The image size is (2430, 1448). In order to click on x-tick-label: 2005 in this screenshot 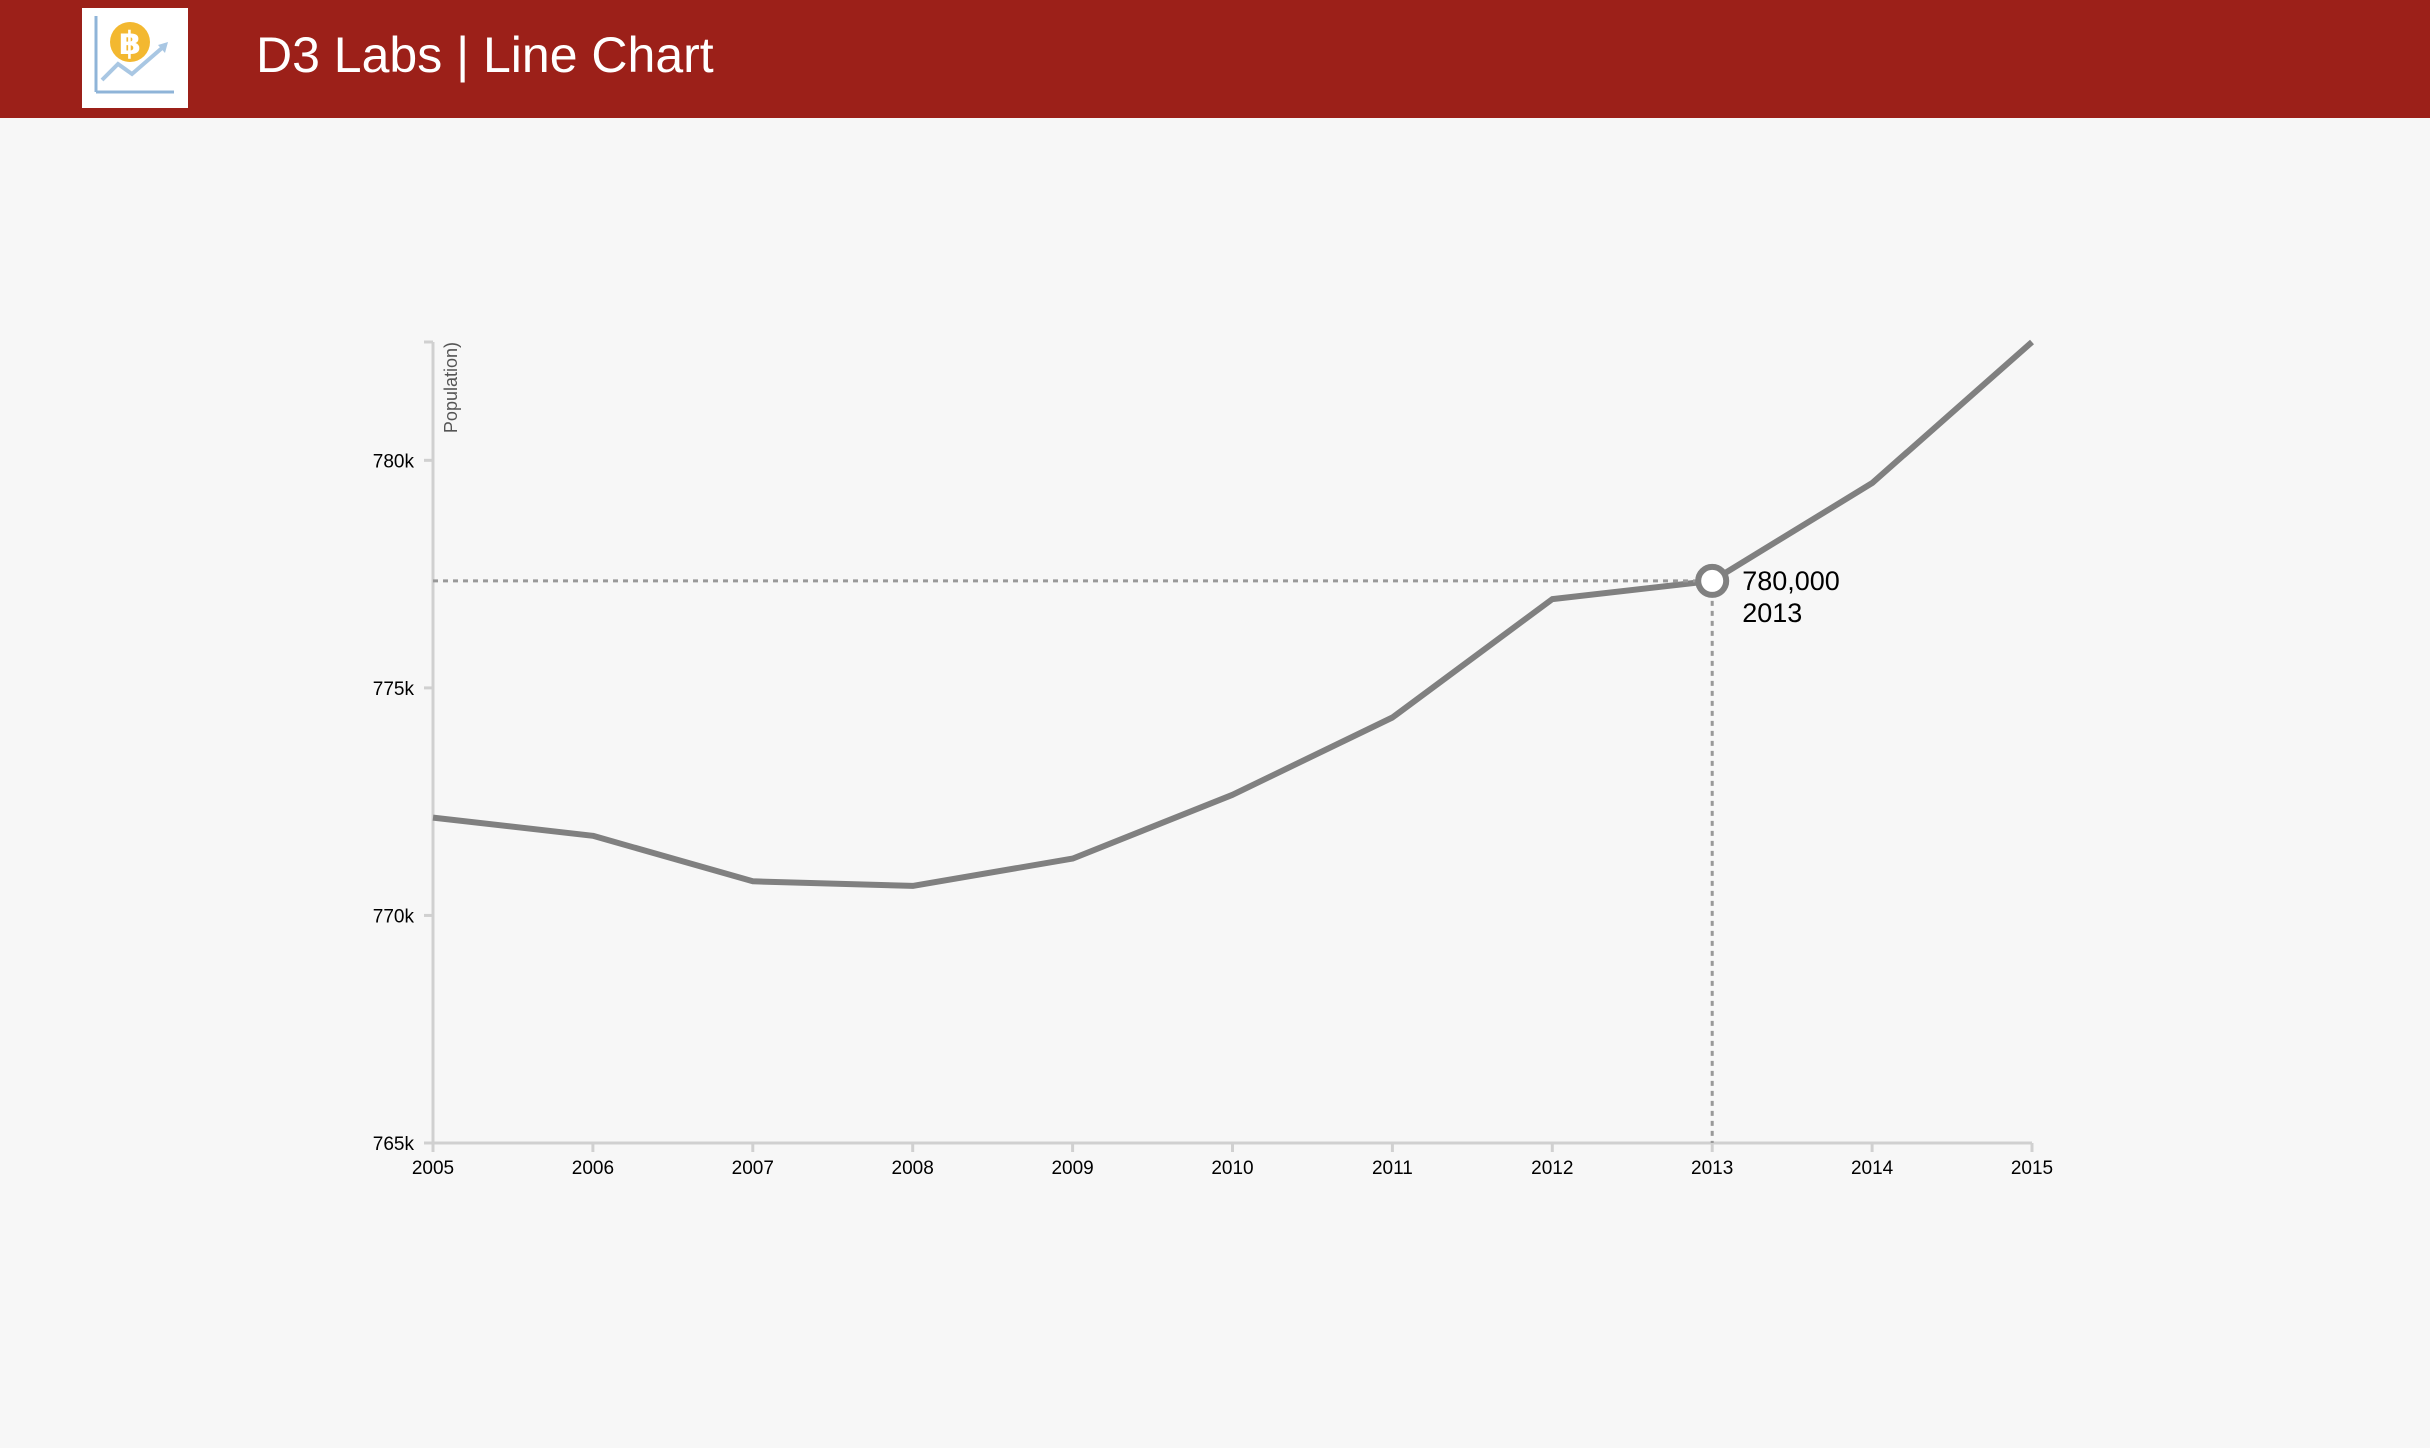, I will do `click(433, 1168)`.